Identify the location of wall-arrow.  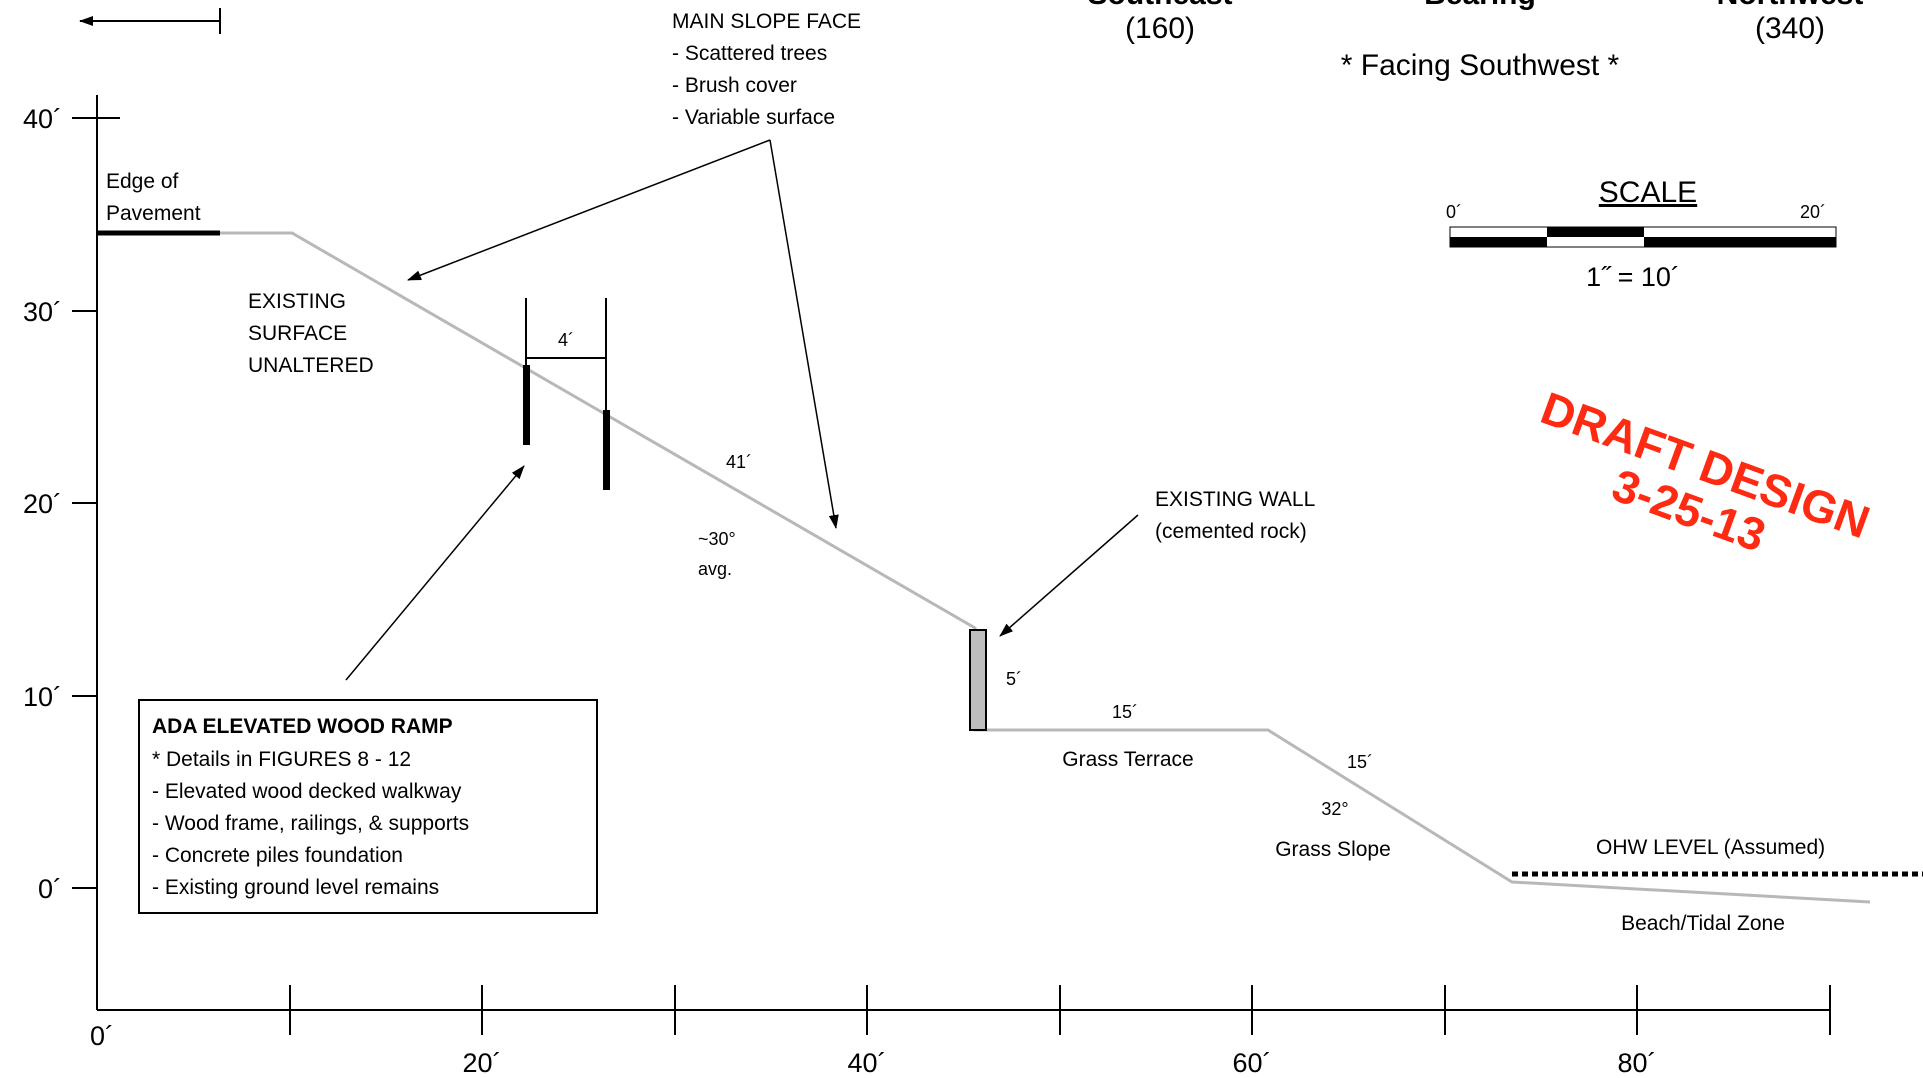
(1069, 575).